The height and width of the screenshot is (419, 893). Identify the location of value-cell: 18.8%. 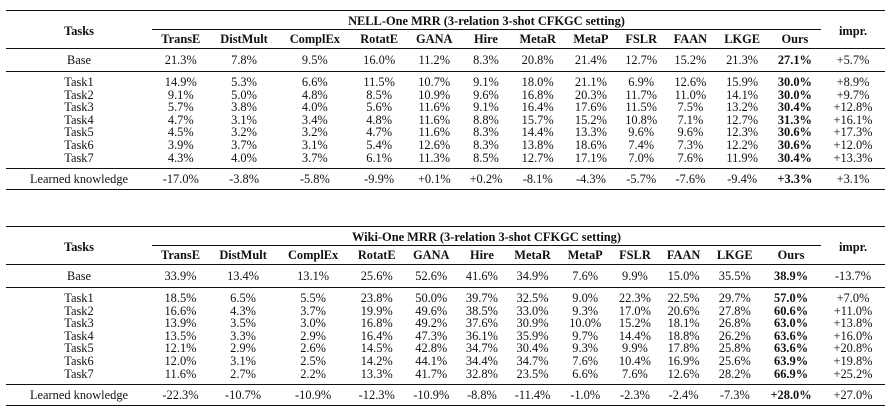
(683, 335).